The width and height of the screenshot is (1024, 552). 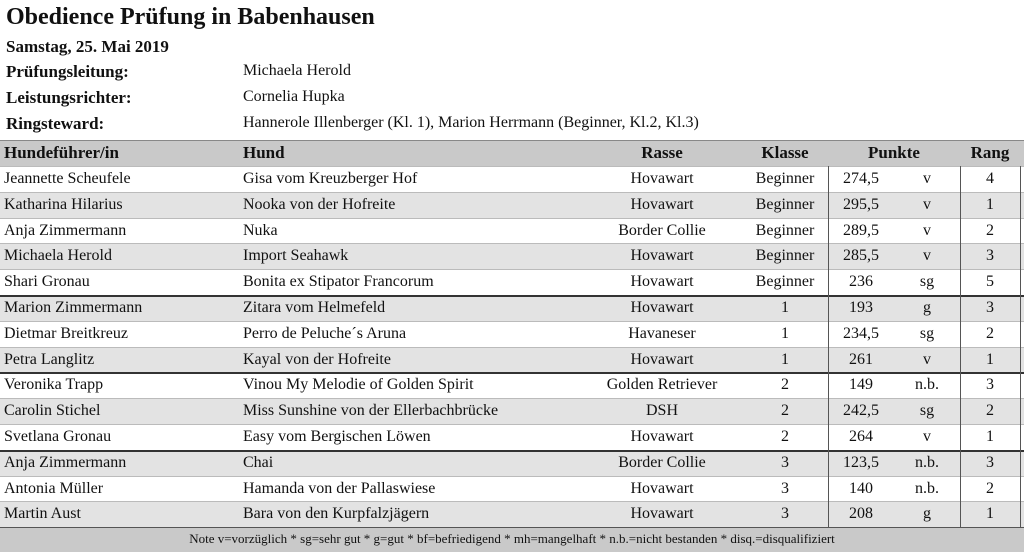 What do you see at coordinates (73, 307) in the screenshot?
I see `table-cell: Marion Zimmermann` at bounding box center [73, 307].